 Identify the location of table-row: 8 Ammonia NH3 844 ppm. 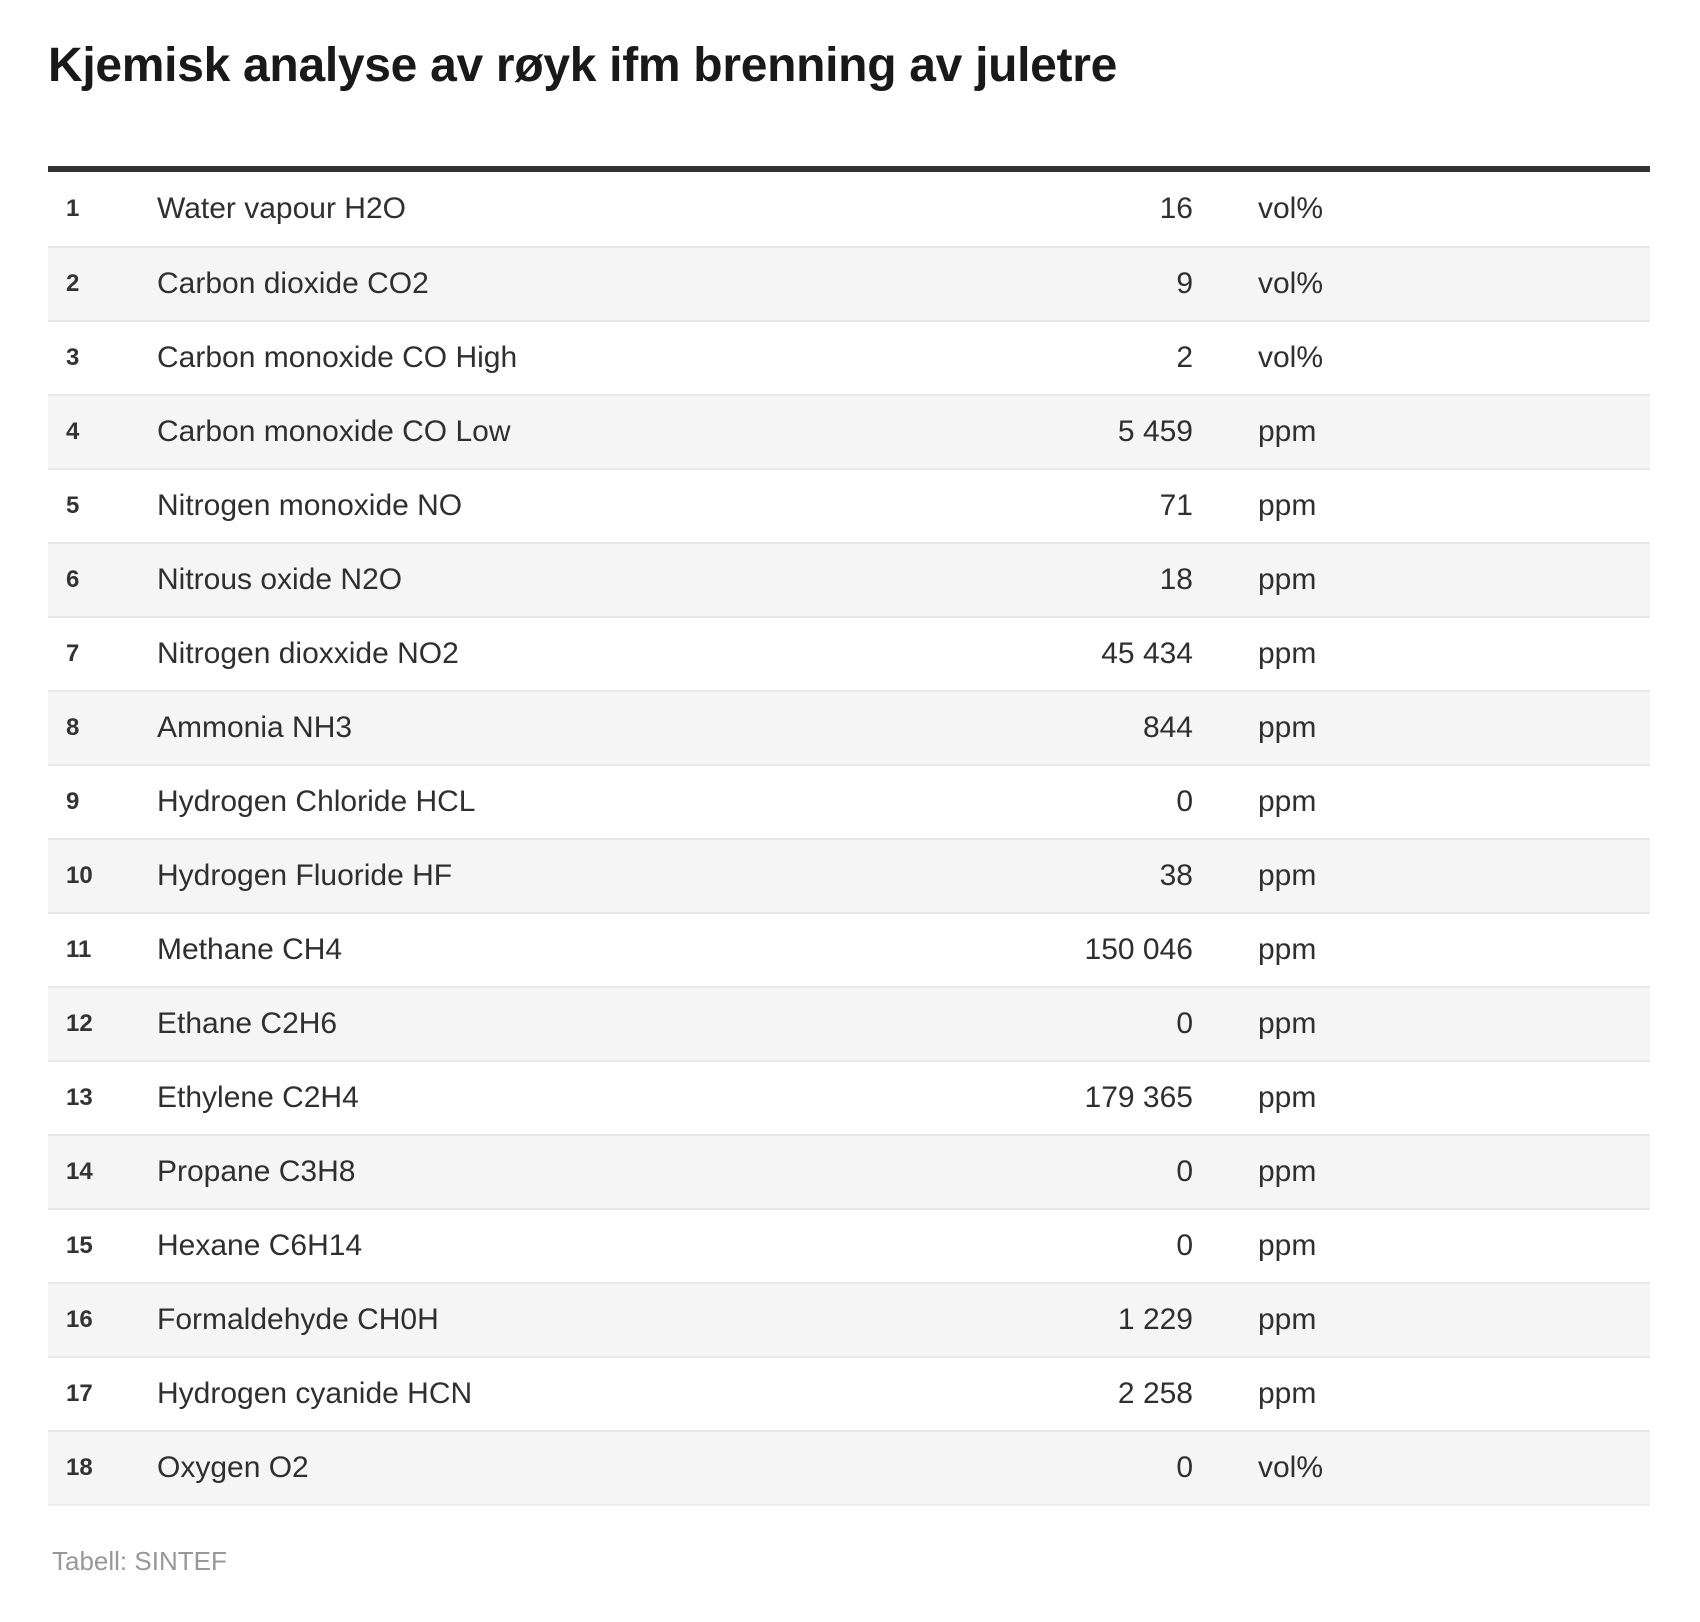
(849, 727).